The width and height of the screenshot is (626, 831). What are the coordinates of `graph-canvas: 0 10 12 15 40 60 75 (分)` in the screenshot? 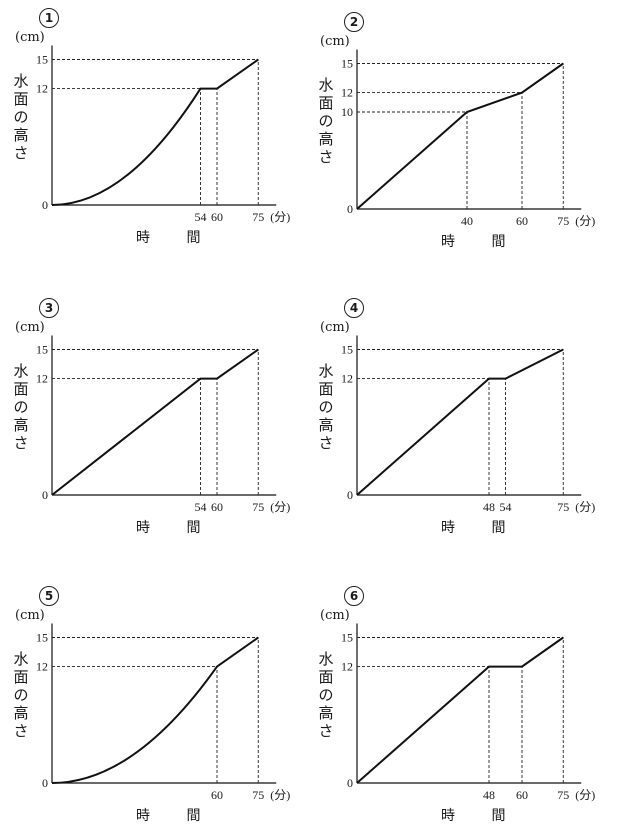 It's located at (468, 138).